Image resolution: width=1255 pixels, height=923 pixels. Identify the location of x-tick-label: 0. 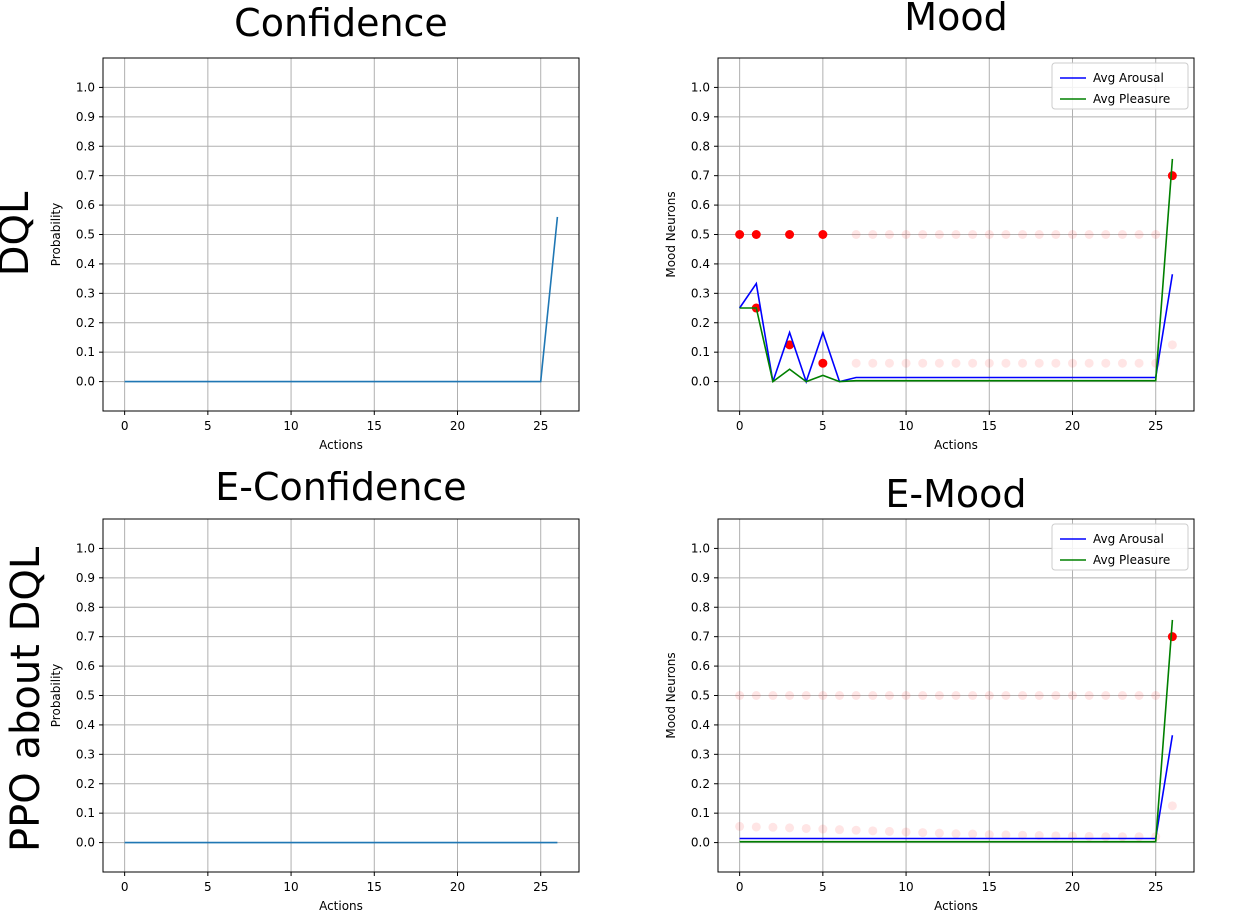
(740, 887).